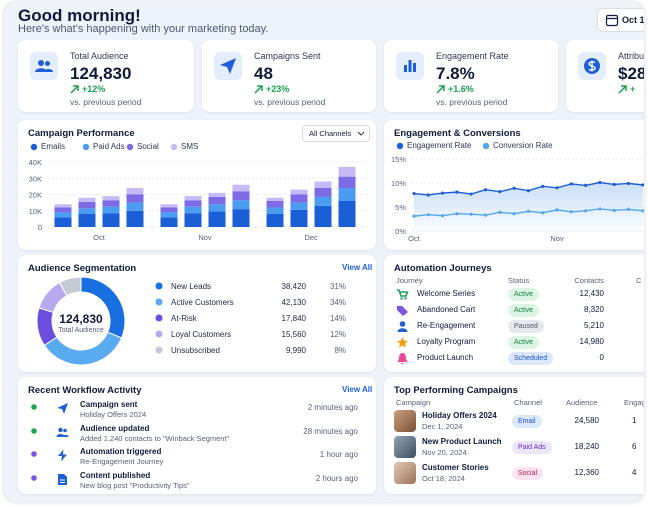  What do you see at coordinates (405, 421) in the screenshot?
I see `campaign-thumbnail` at bounding box center [405, 421].